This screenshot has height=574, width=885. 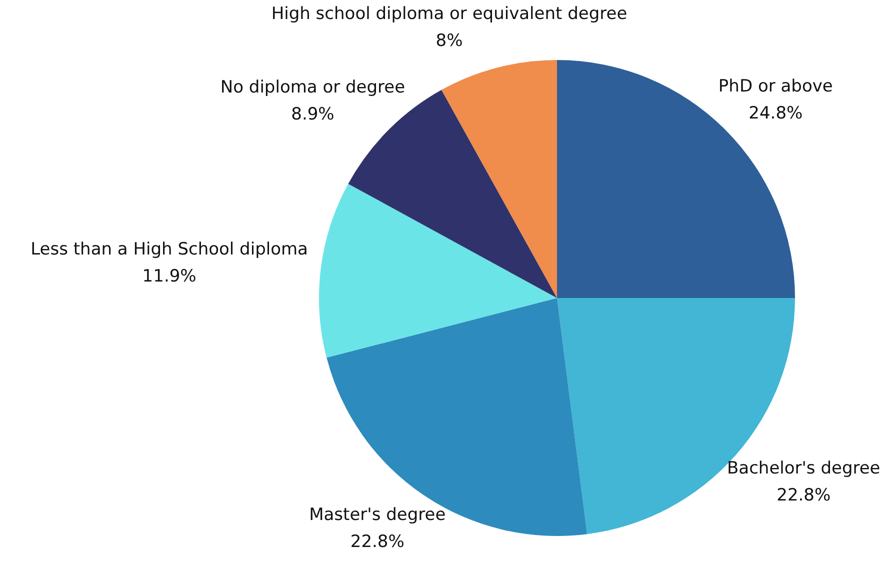 What do you see at coordinates (312, 114) in the screenshot?
I see `data-label: 8.9%` at bounding box center [312, 114].